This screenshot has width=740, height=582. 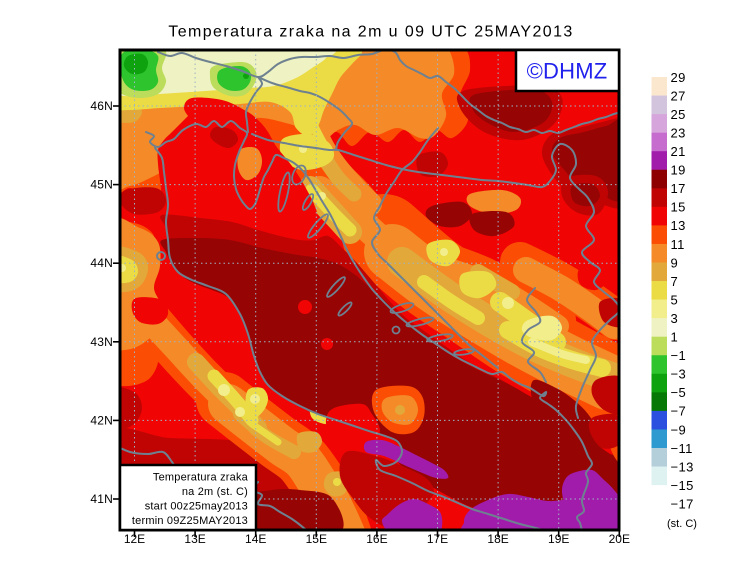 What do you see at coordinates (101, 420) in the screenshot?
I see `svg-text: 42N` at bounding box center [101, 420].